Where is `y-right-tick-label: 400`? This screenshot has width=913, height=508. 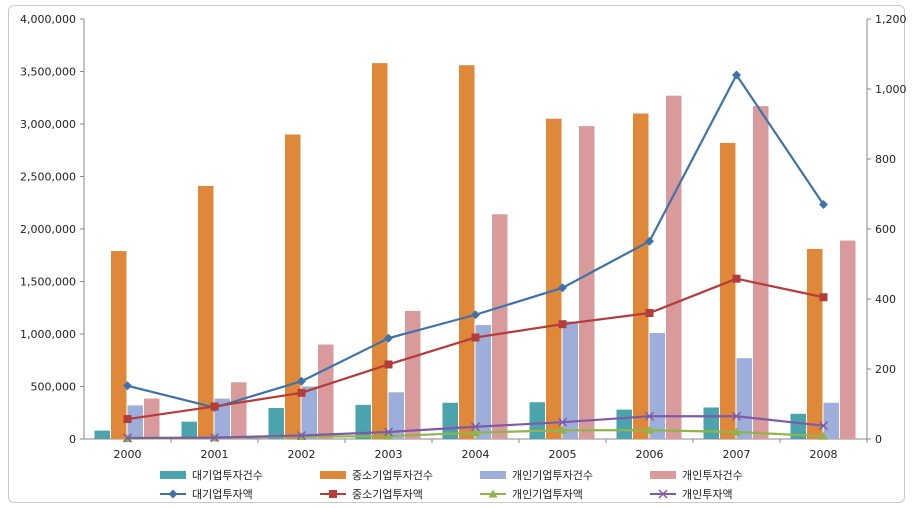
y-right-tick-label: 400 is located at coordinates (885, 299).